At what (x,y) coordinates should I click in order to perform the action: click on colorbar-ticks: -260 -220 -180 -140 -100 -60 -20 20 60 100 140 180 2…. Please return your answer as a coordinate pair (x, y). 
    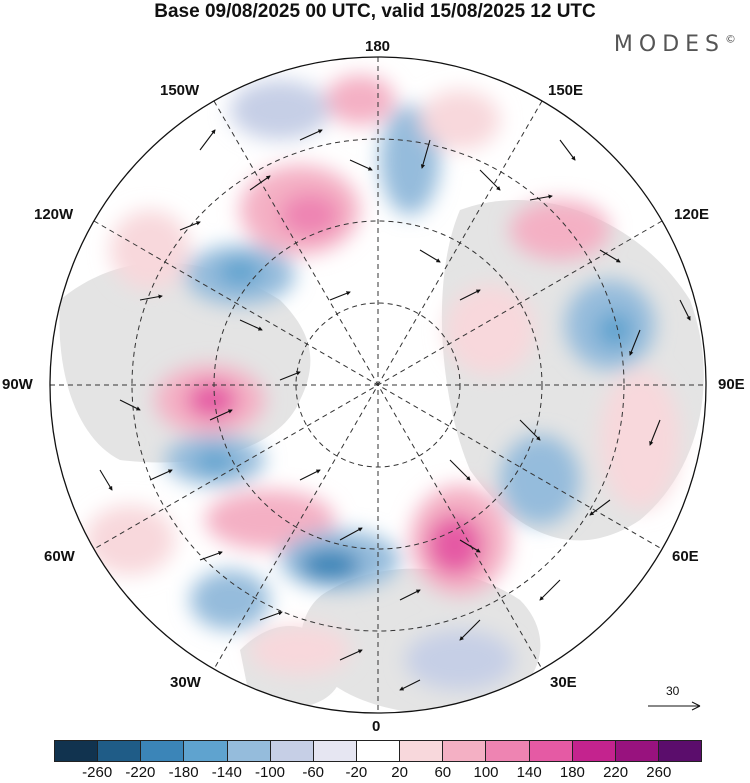
    Looking at the image, I should click on (378, 773).